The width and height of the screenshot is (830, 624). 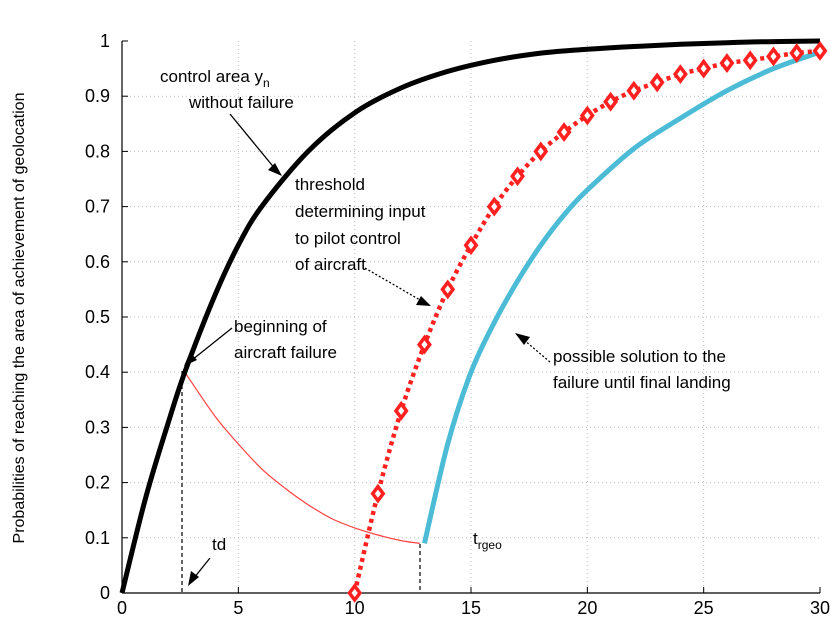 What do you see at coordinates (522, 339) in the screenshot?
I see `arrowhead-possible` at bounding box center [522, 339].